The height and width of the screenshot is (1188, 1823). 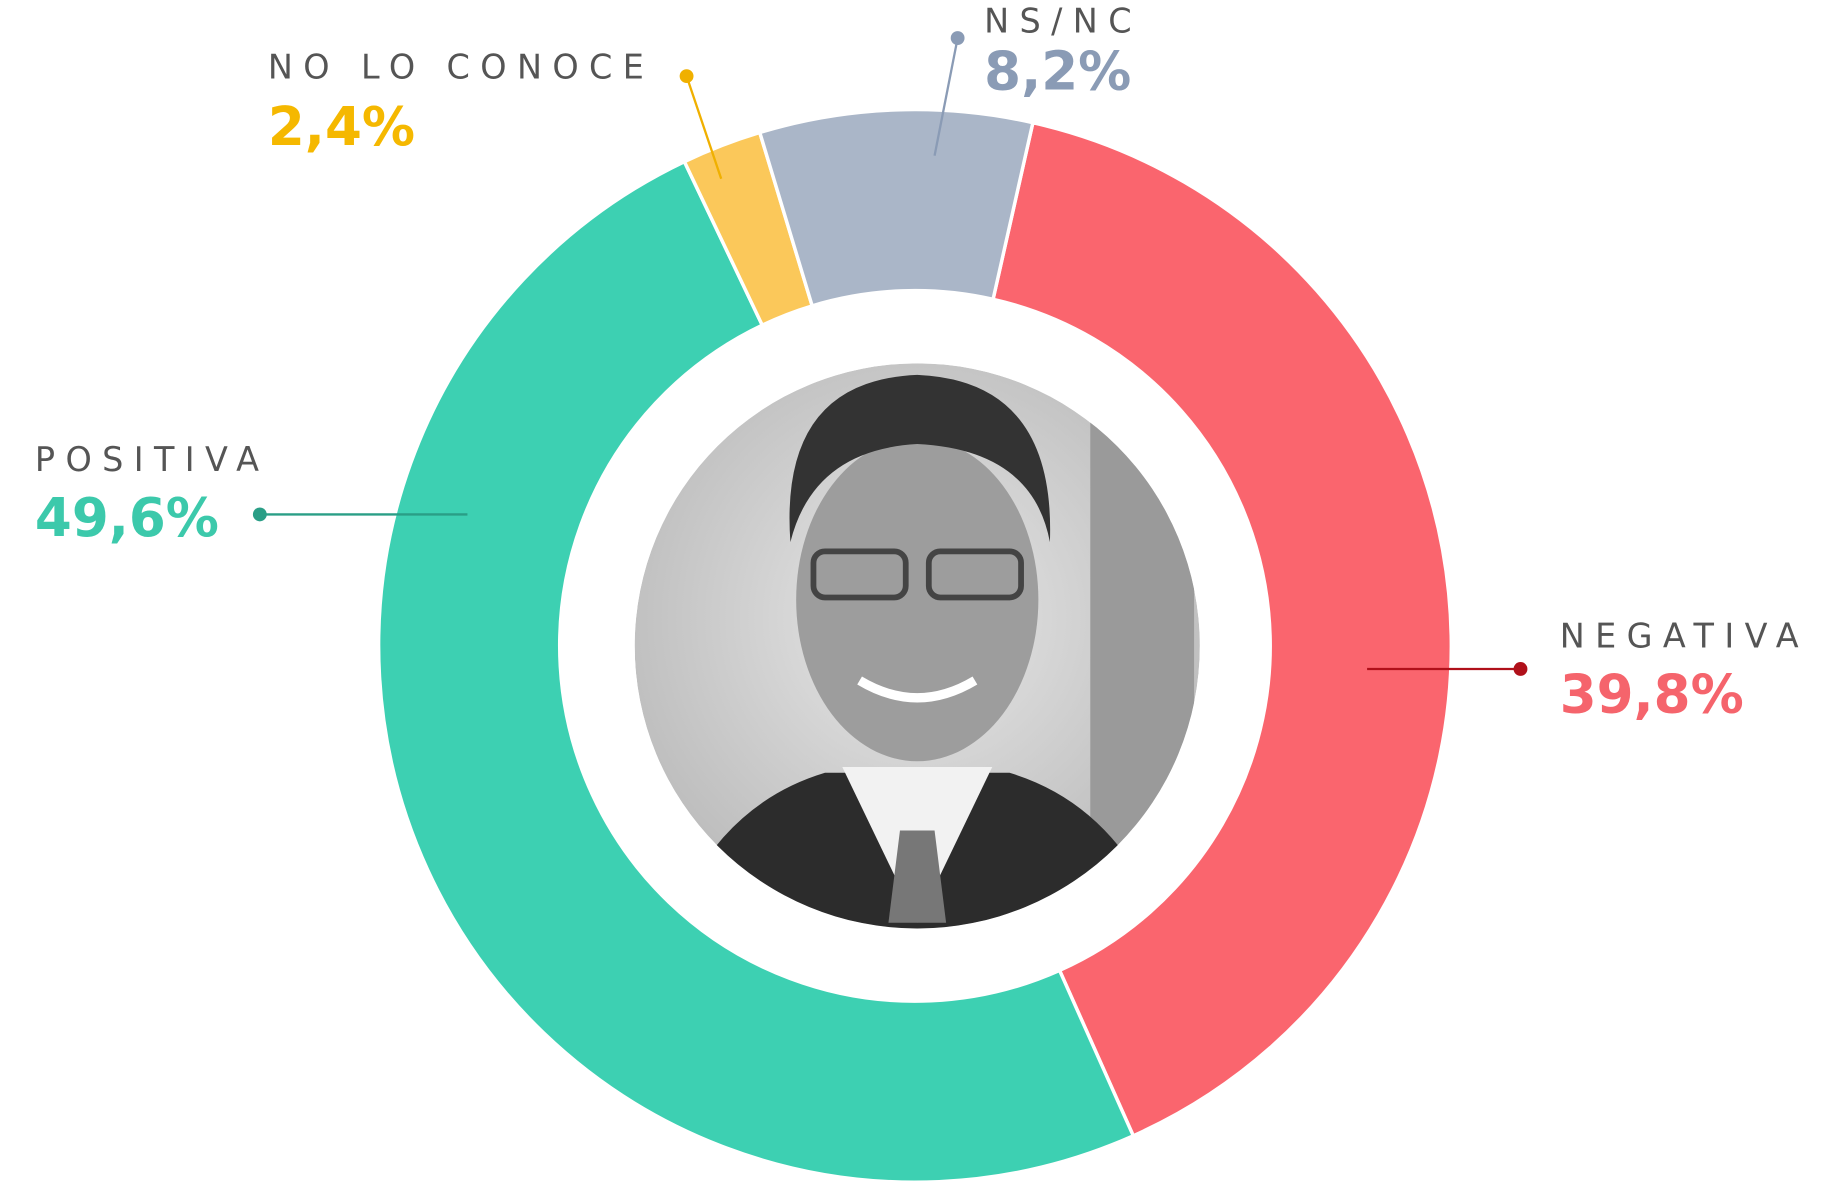 I want to click on category-label: NEGATIVA, so click(x=1684, y=635).